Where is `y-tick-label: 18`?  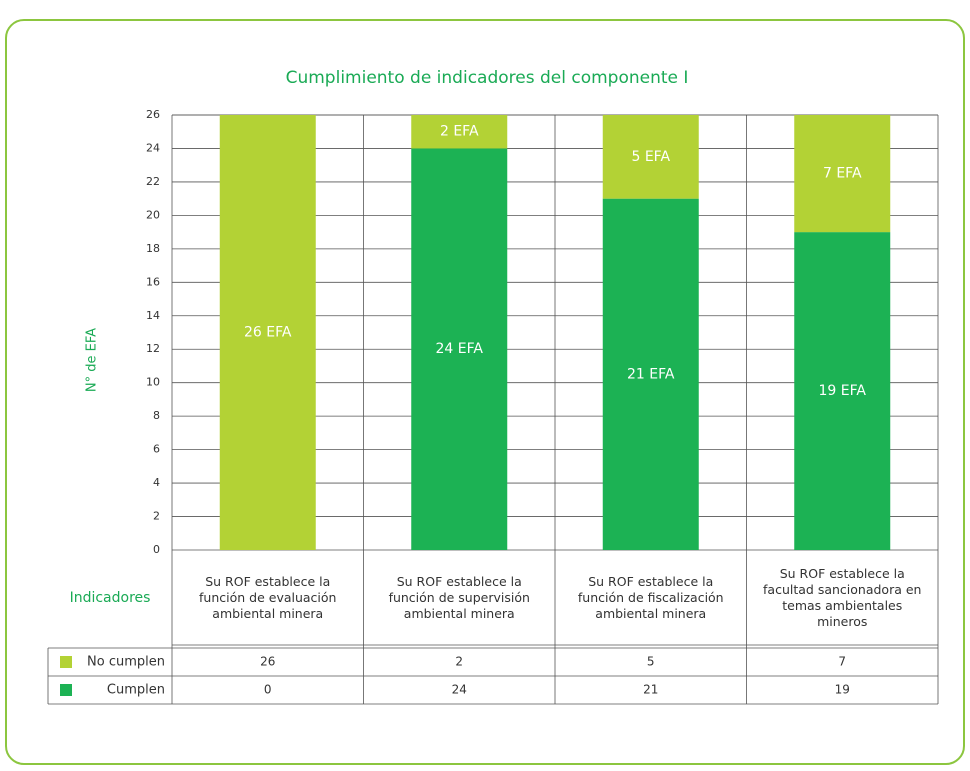
y-tick-label: 18 is located at coordinates (153, 248).